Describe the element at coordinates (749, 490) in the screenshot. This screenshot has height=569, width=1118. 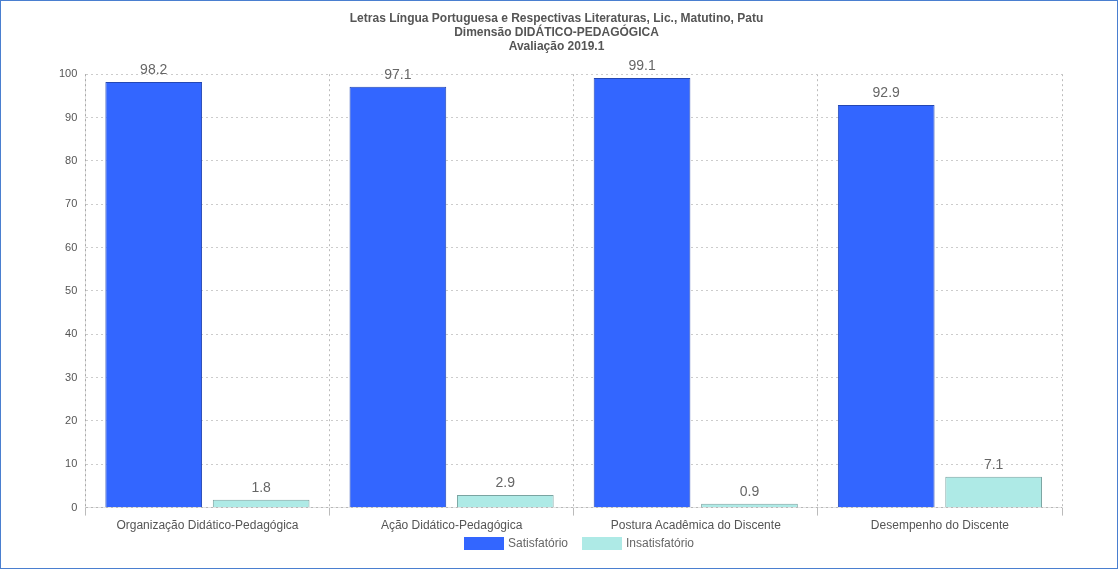
I see `data-label: 0.9` at that location.